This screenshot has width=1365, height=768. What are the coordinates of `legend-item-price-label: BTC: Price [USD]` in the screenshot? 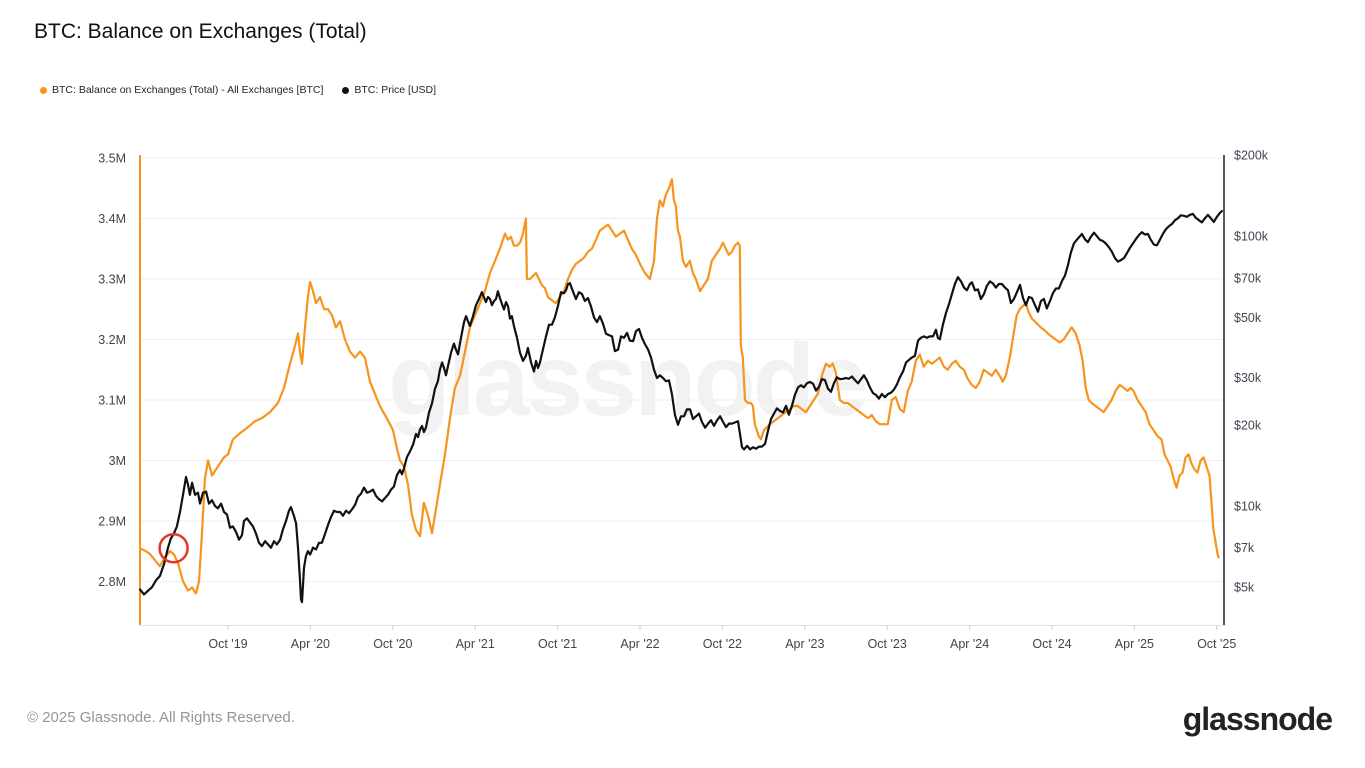 It's located at (395, 90).